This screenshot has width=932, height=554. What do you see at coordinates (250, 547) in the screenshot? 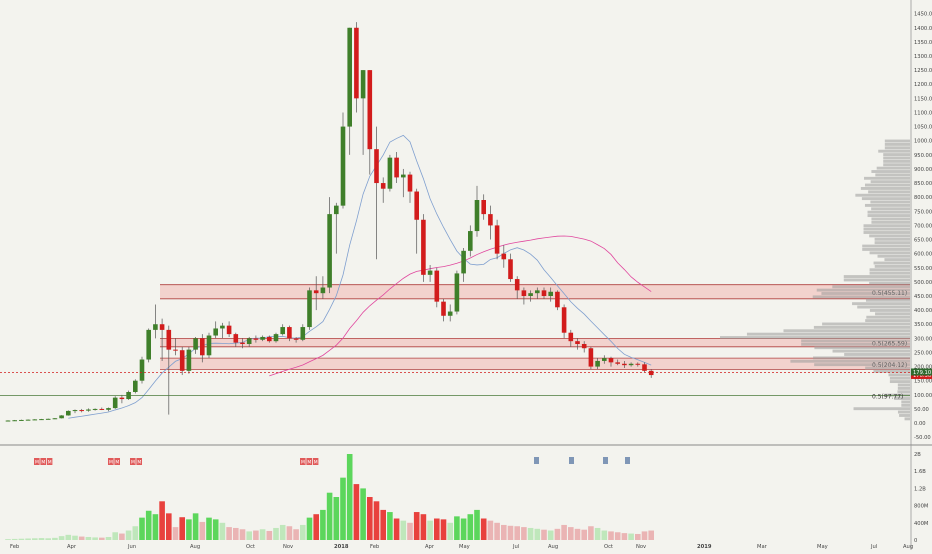
I see `time-tick-label: Oct` at bounding box center [250, 547].